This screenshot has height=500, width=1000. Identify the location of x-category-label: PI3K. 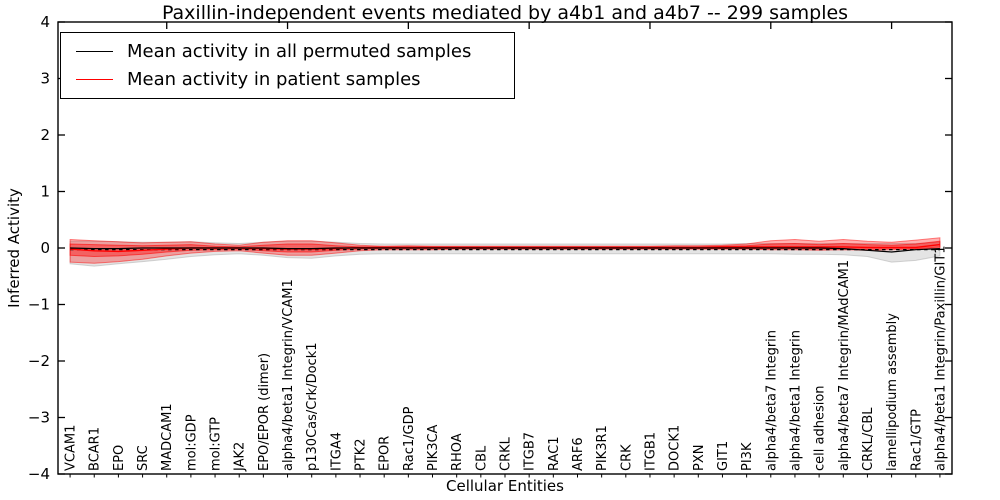
(747, 456).